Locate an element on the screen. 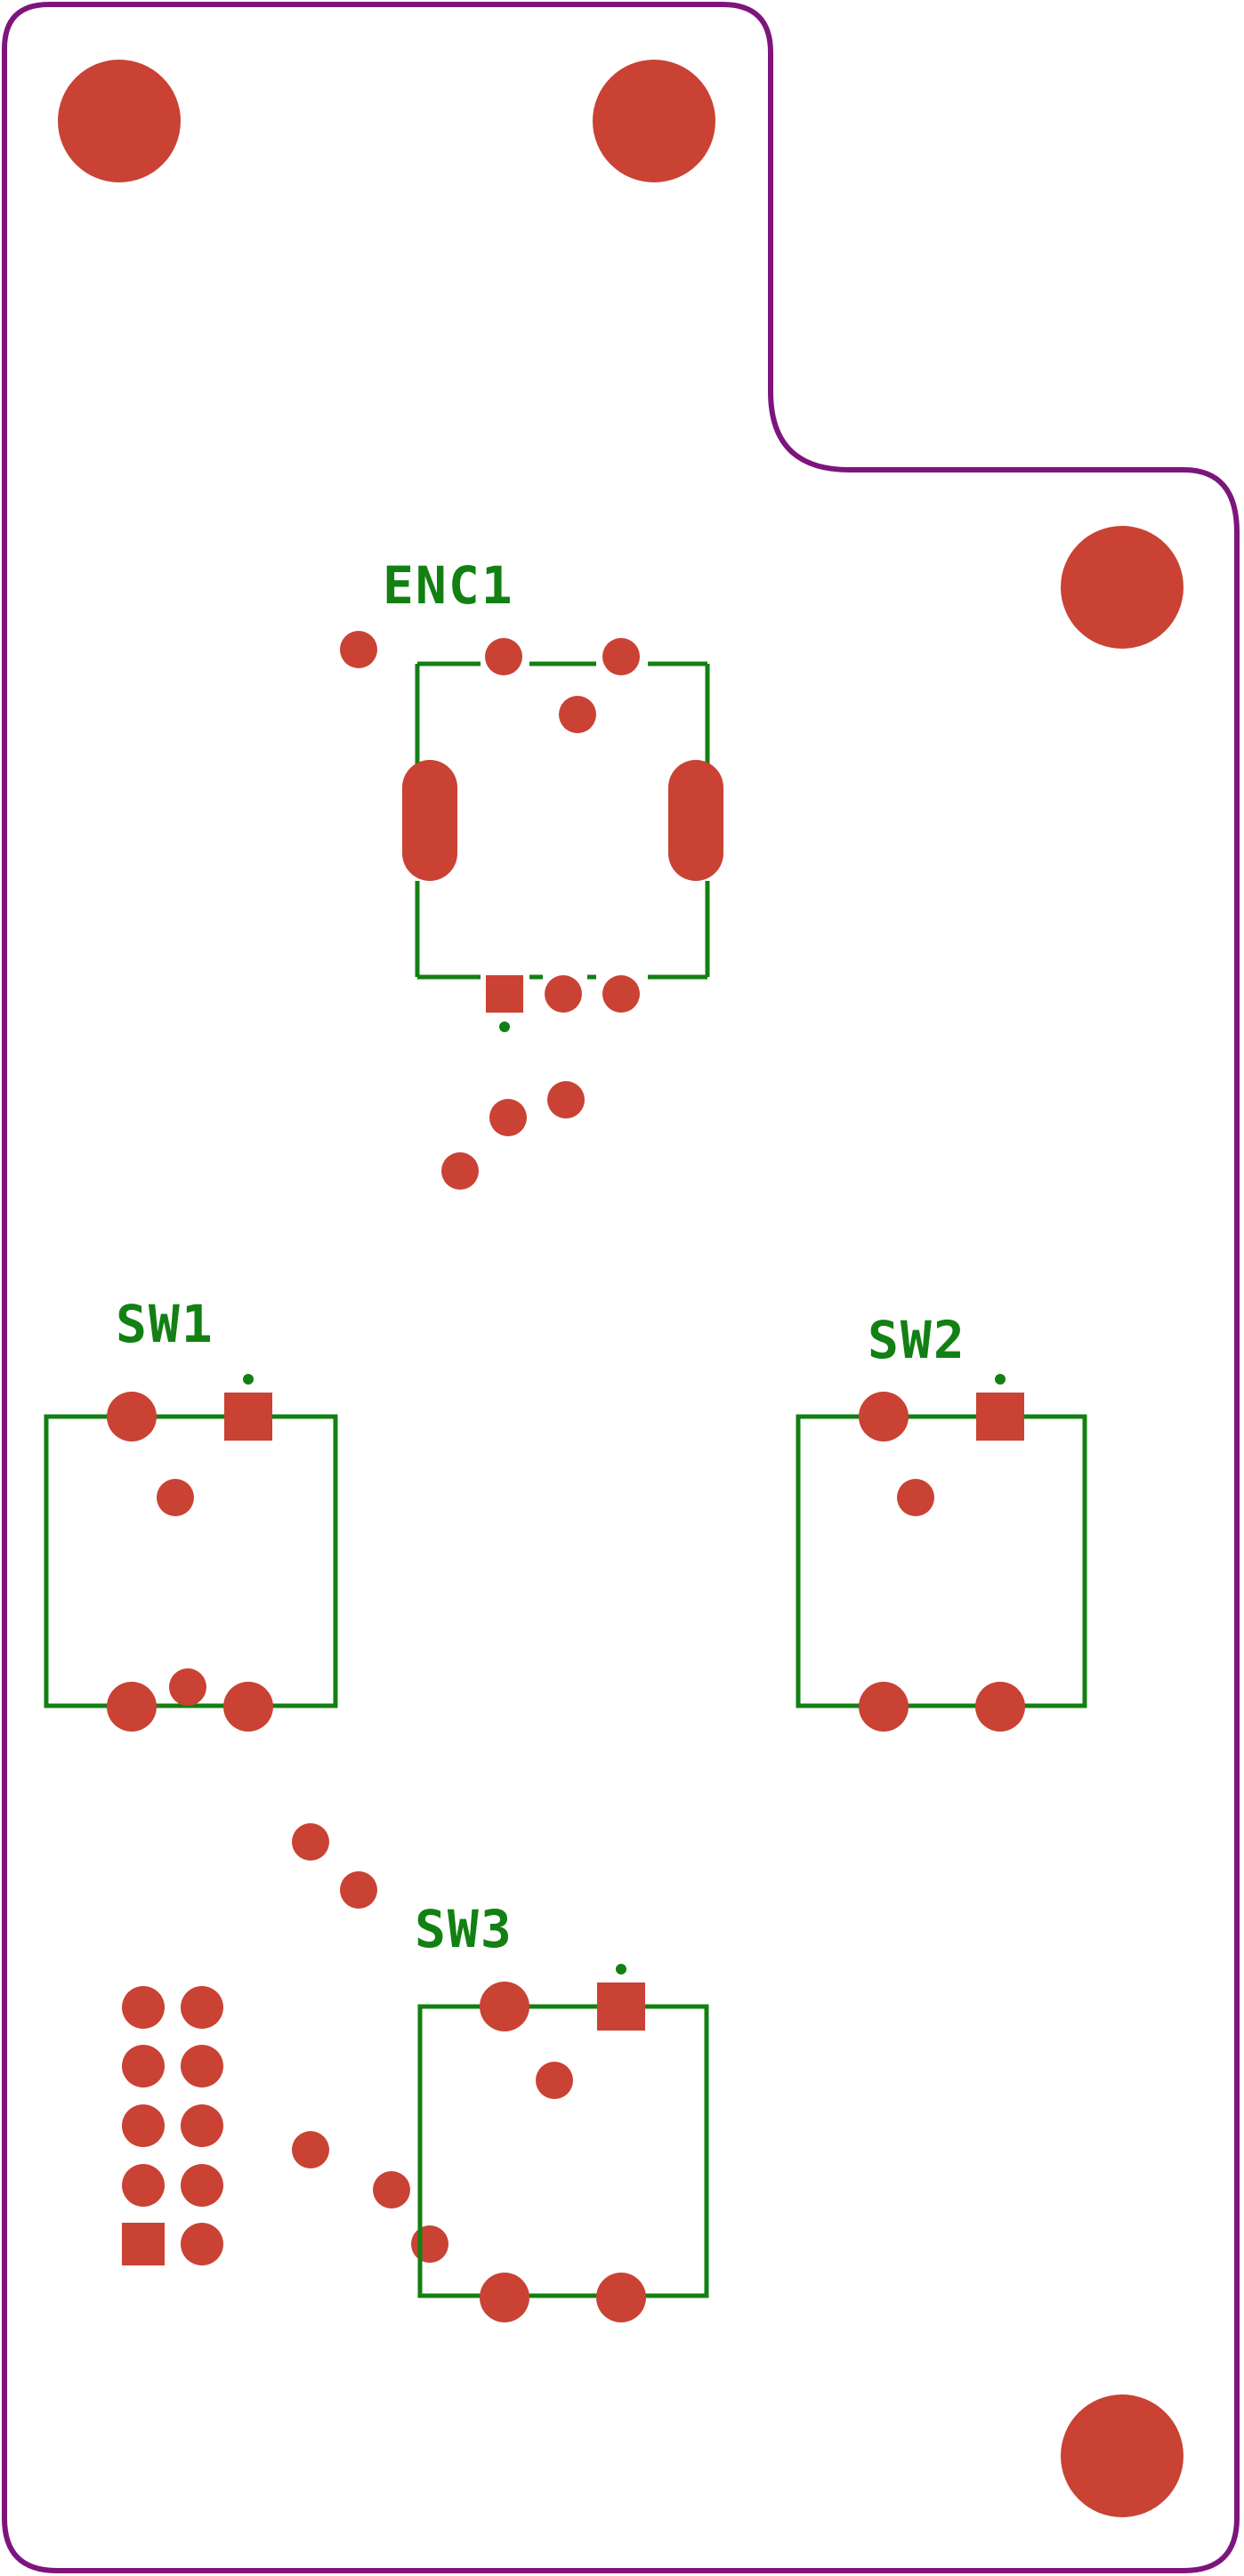  pin-header-2x5 is located at coordinates (172, 2125).